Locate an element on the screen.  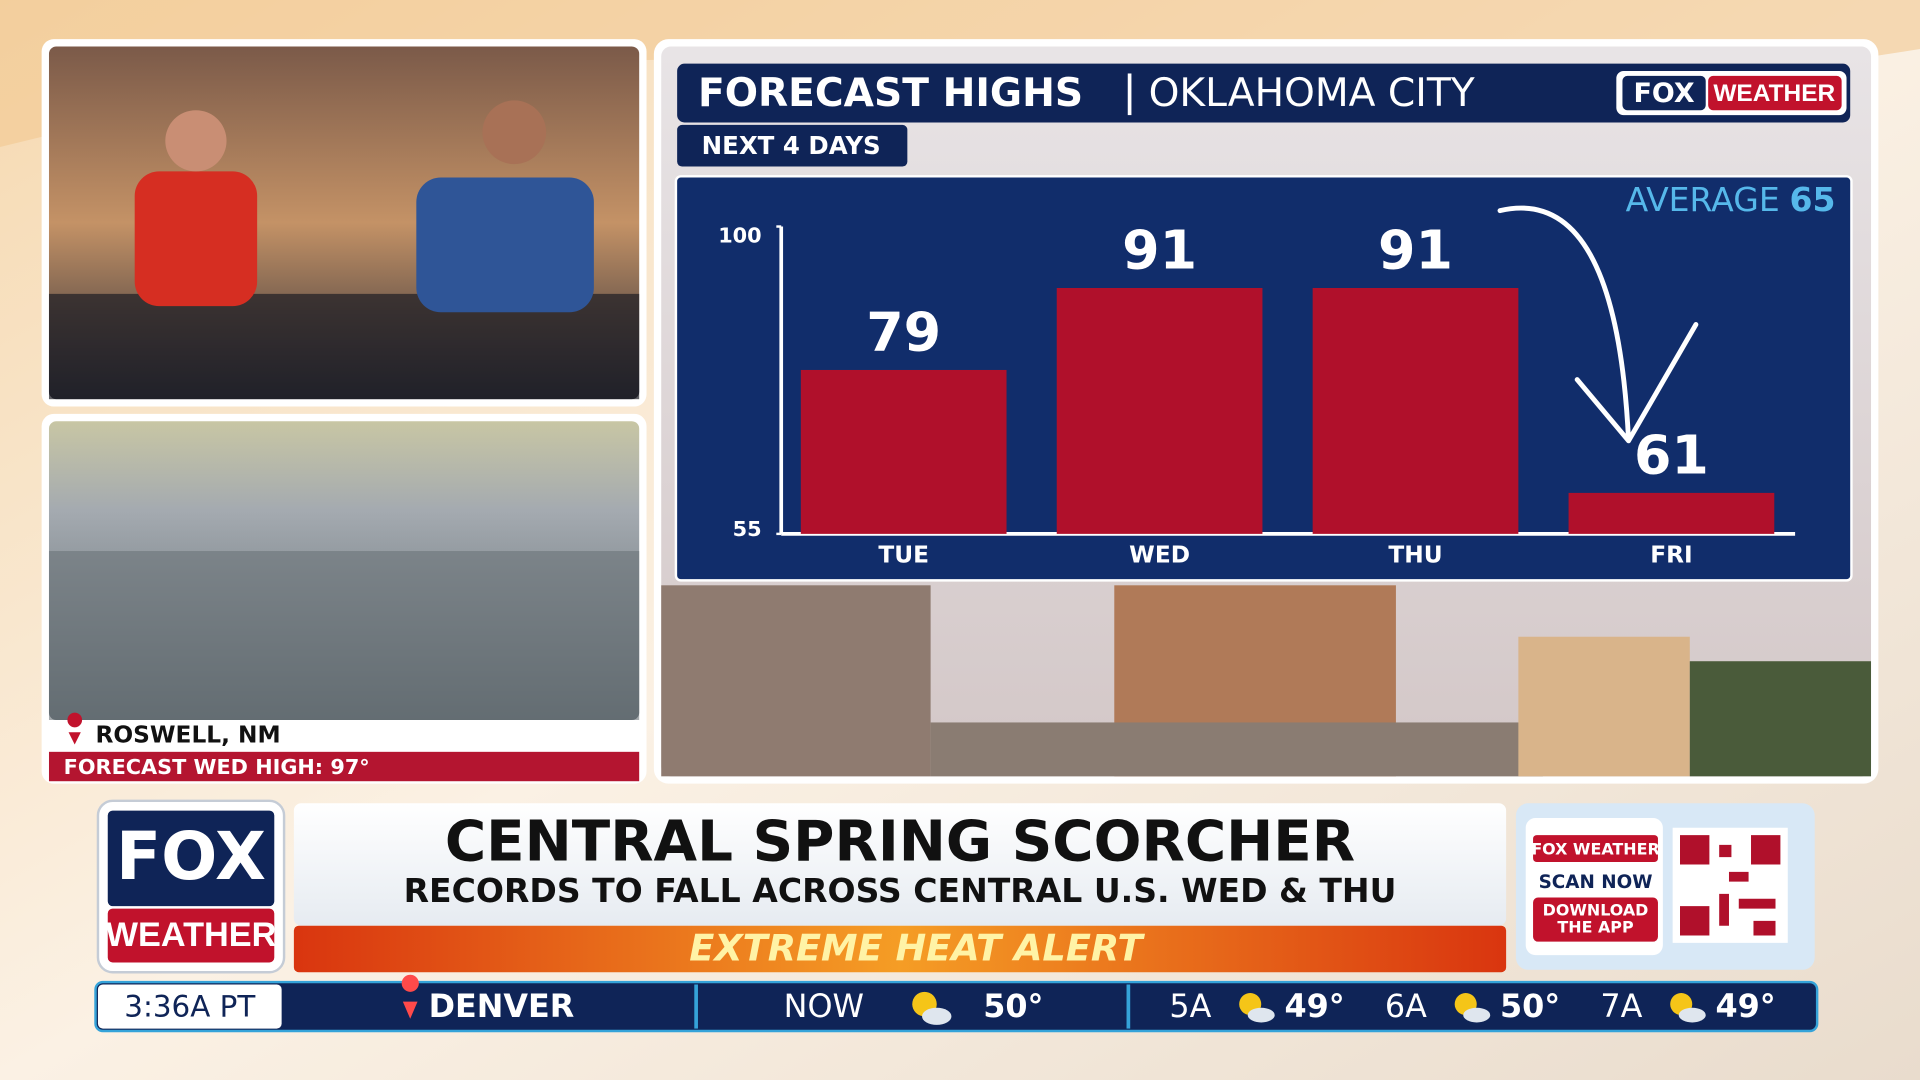
location-bar is located at coordinates (344, 736).